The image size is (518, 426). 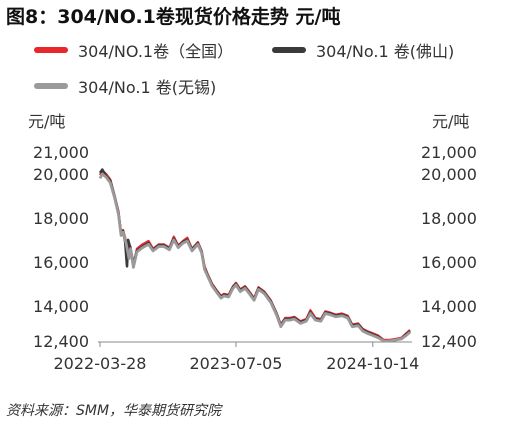 I want to click on source-note: 资料来源：SMM，华泰期货研究院, so click(x=114, y=411).